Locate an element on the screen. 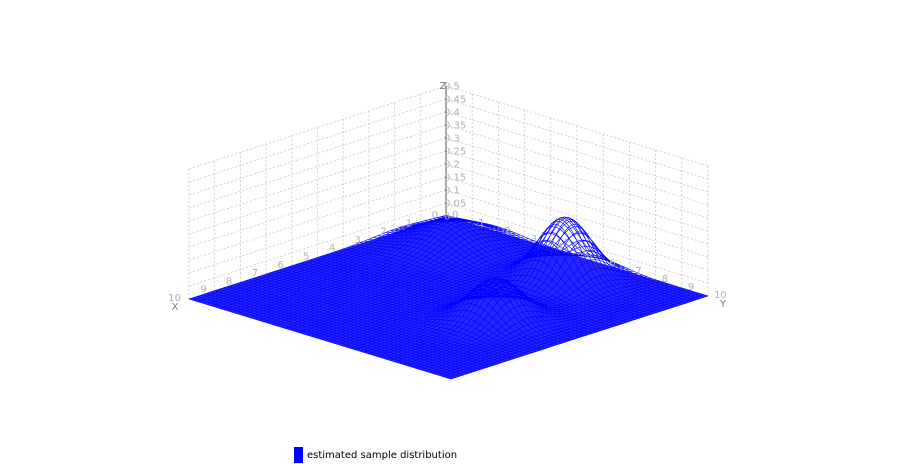 The image size is (898, 464). y-tick-label: 0 is located at coordinates (455, 215).